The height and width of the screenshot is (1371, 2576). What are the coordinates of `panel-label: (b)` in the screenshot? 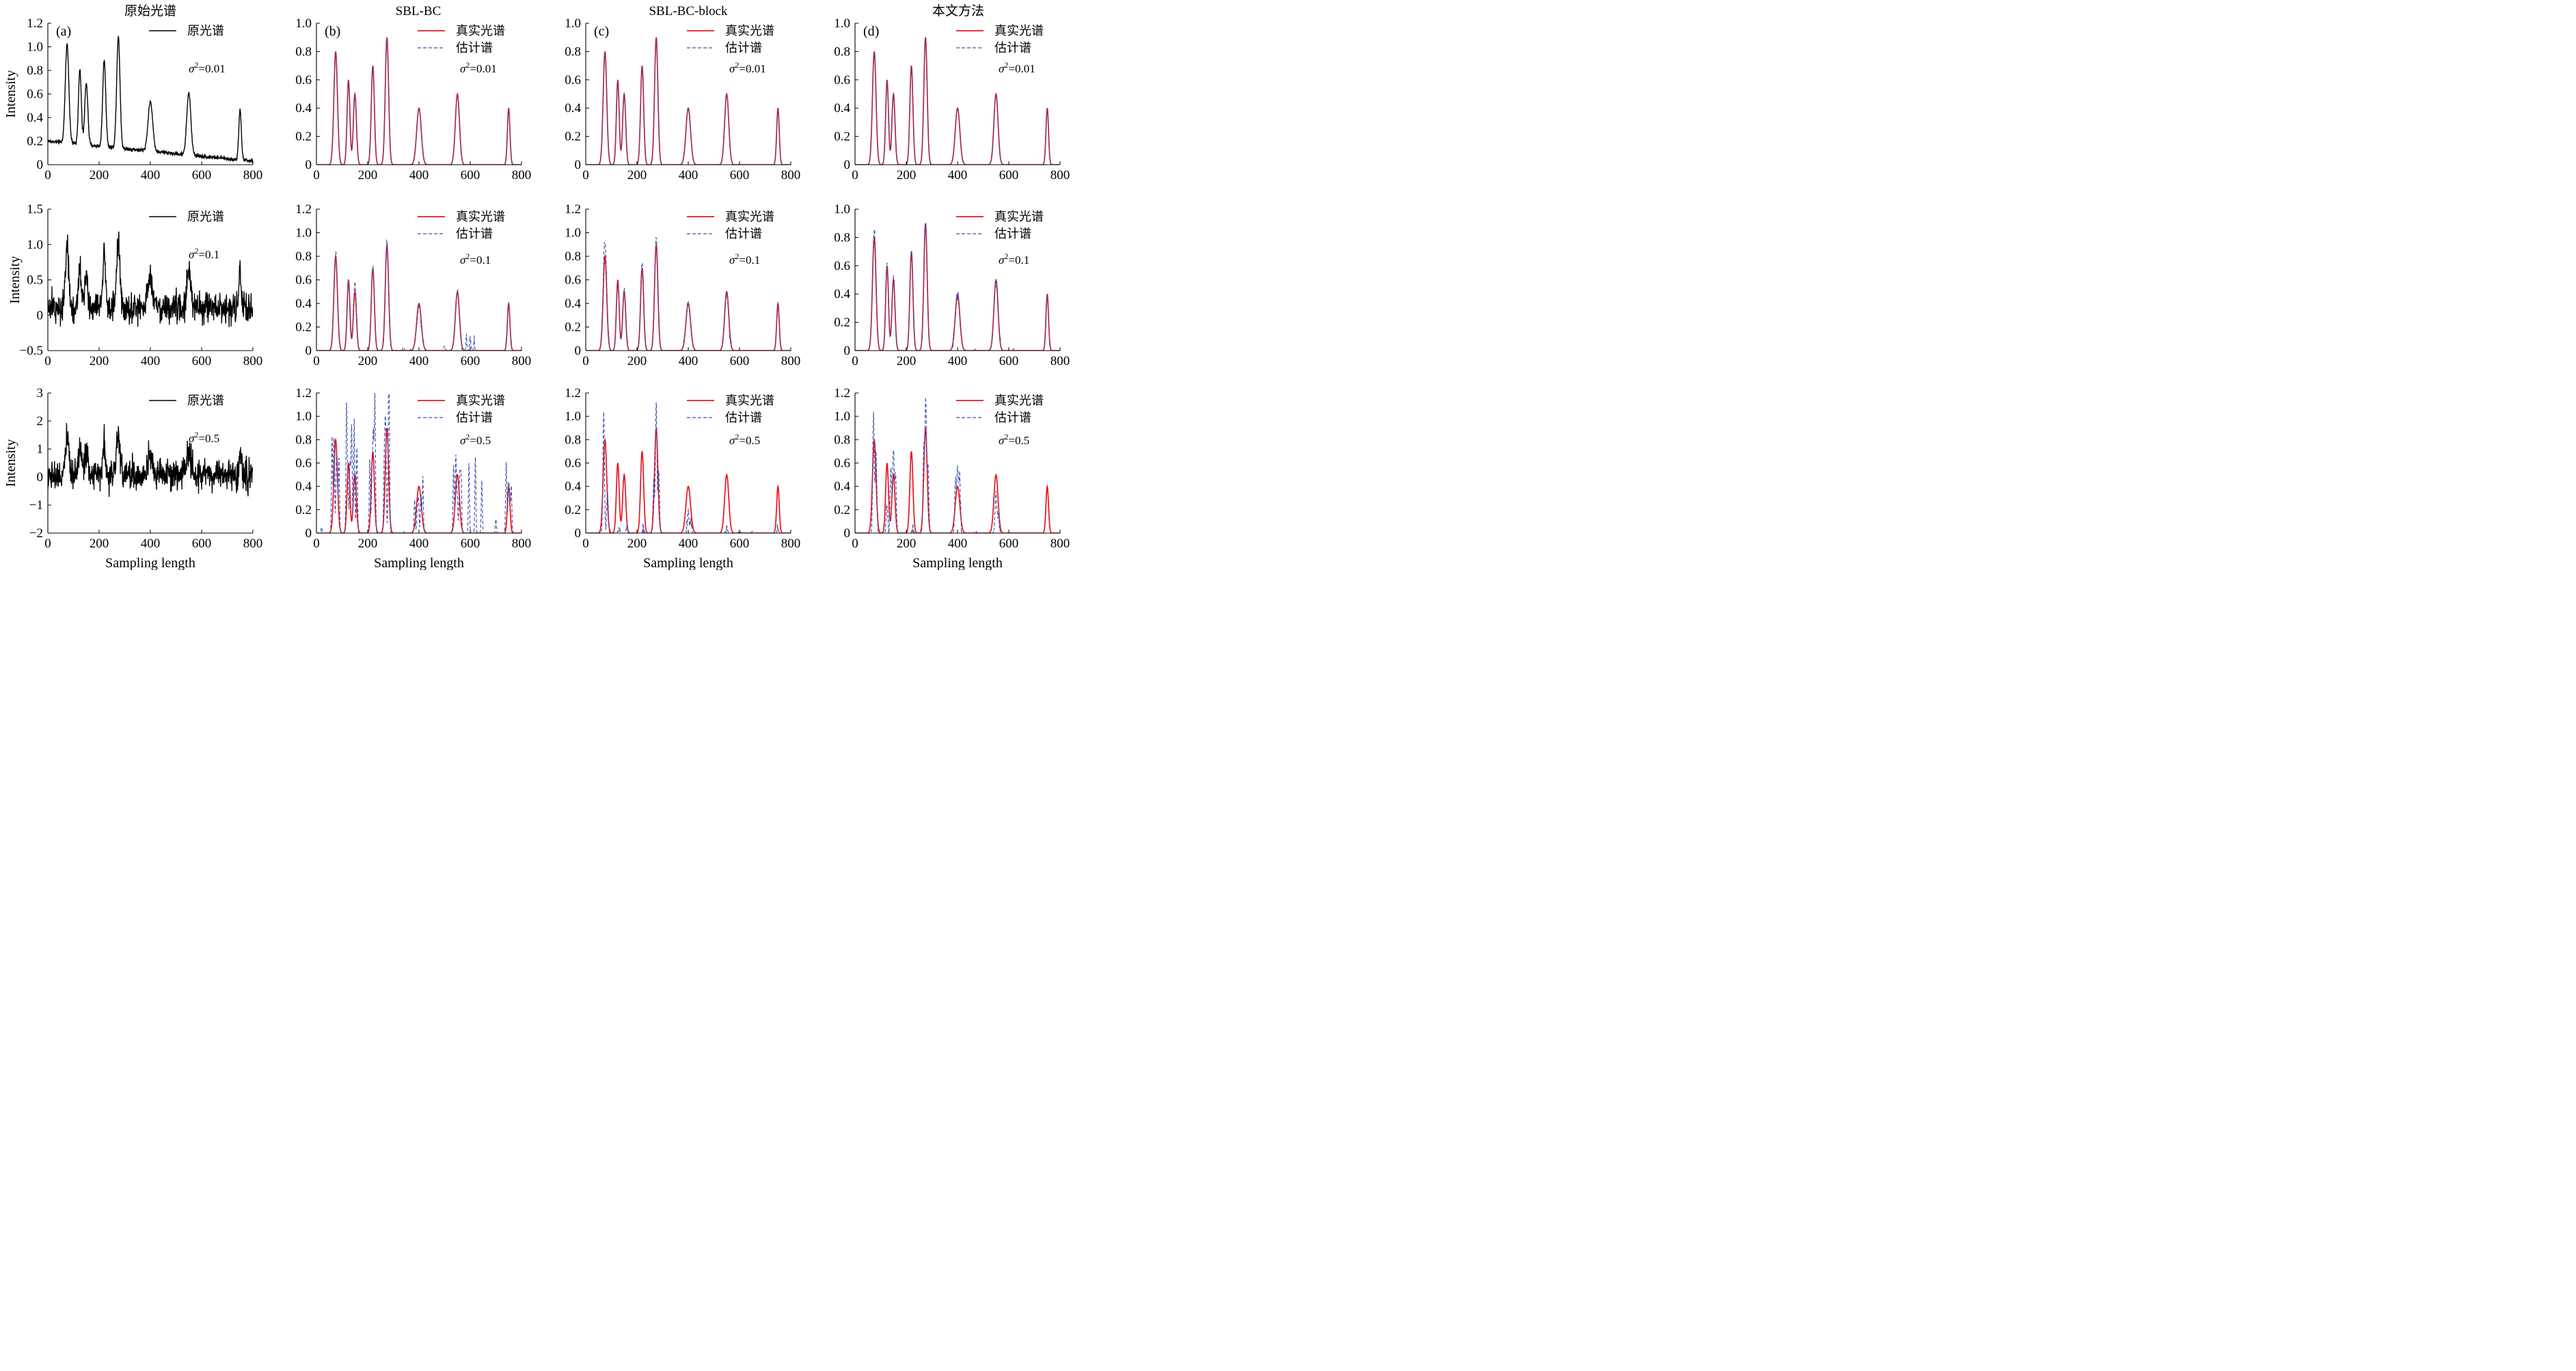 It's located at (332, 31).